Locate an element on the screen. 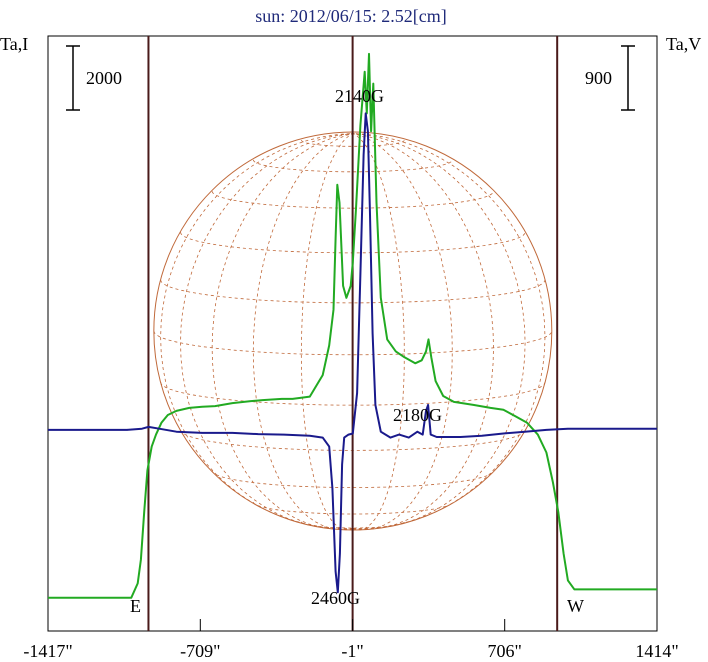  annotation-2180g: 2180G is located at coordinates (417, 415).